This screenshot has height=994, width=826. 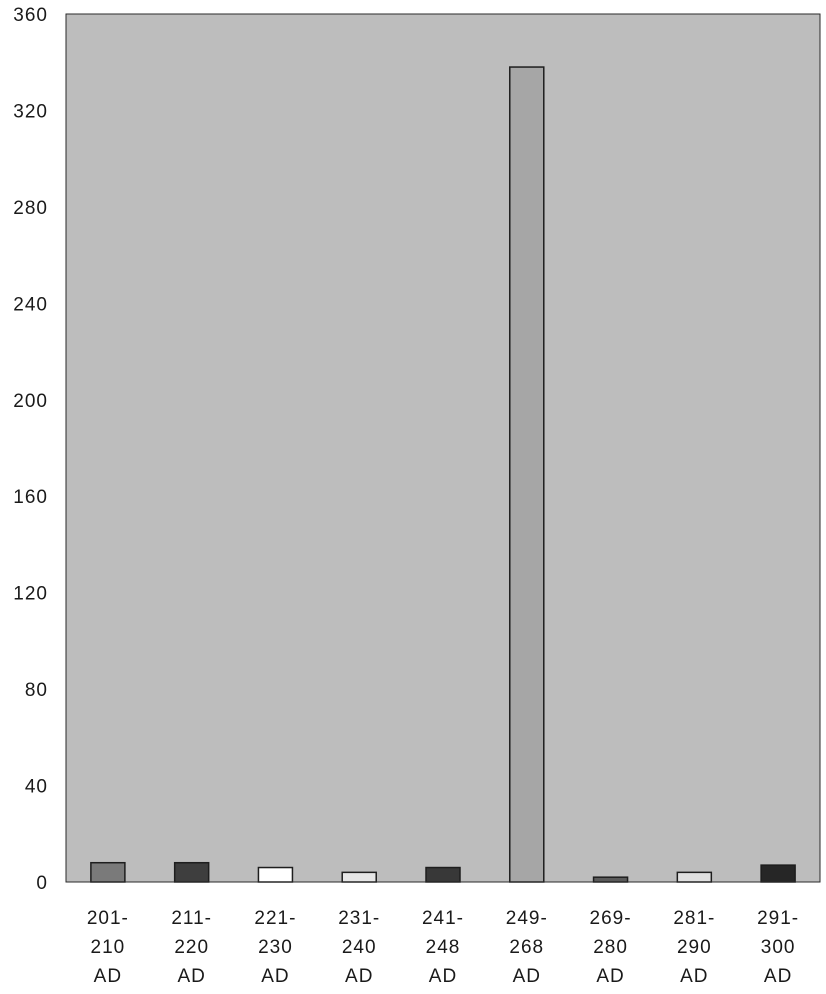 I want to click on y-tick-label: 320, so click(x=30, y=111).